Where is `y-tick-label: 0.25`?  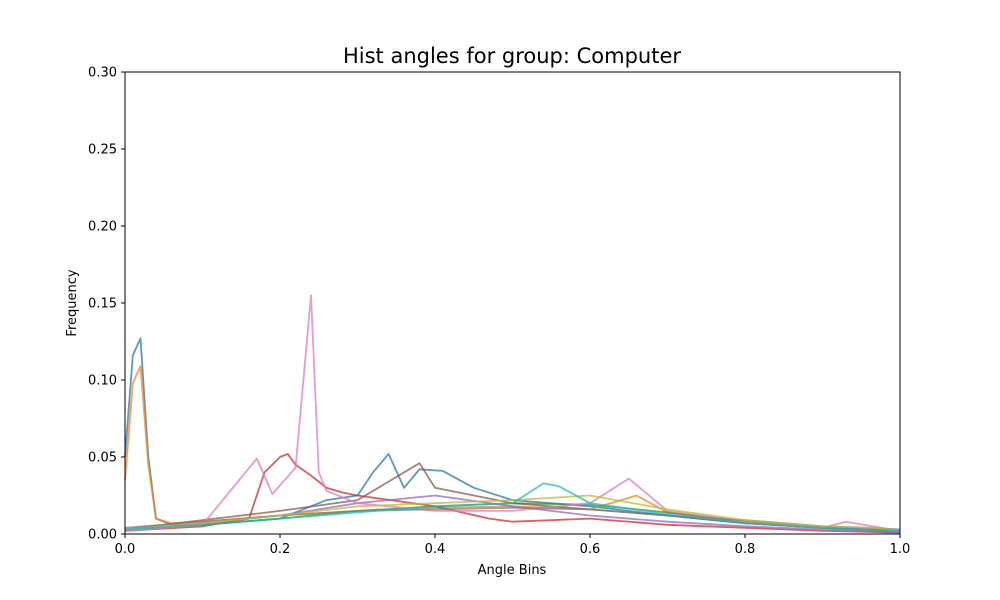 y-tick-label: 0.25 is located at coordinates (102, 150).